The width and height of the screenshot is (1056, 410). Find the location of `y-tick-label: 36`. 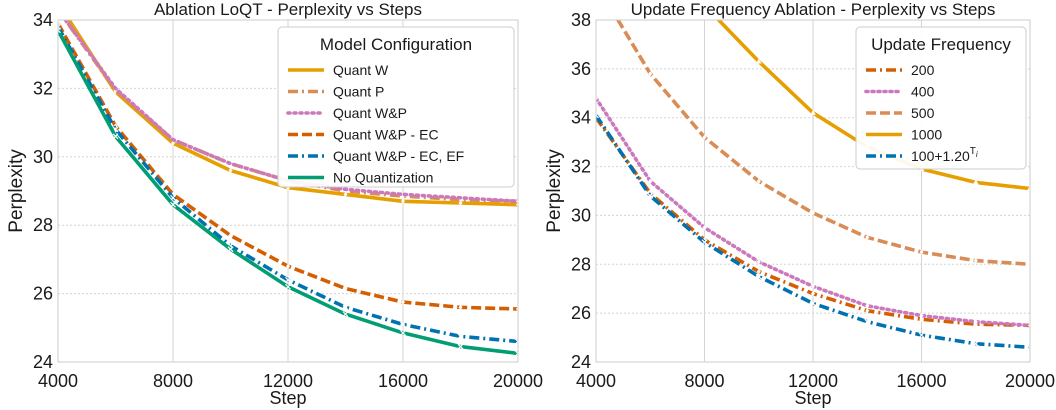

y-tick-label: 36 is located at coordinates (581, 69).